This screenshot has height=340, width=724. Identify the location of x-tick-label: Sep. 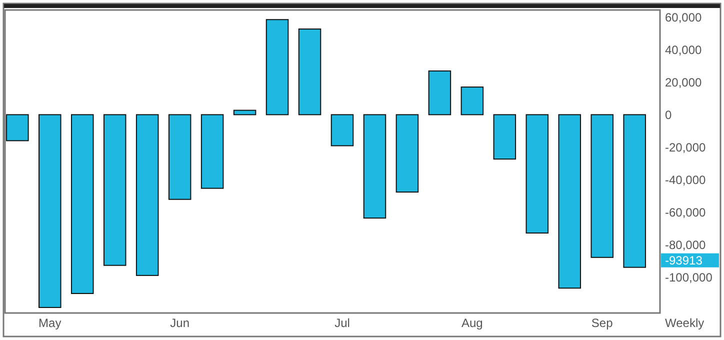
(602, 323).